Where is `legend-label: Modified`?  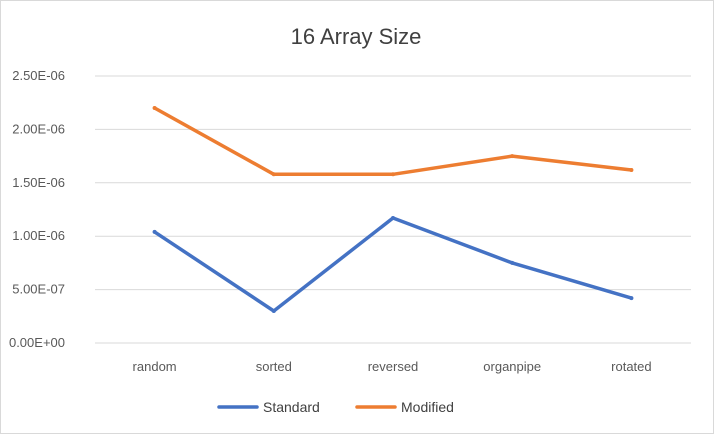
legend-label: Modified is located at coordinates (427, 407).